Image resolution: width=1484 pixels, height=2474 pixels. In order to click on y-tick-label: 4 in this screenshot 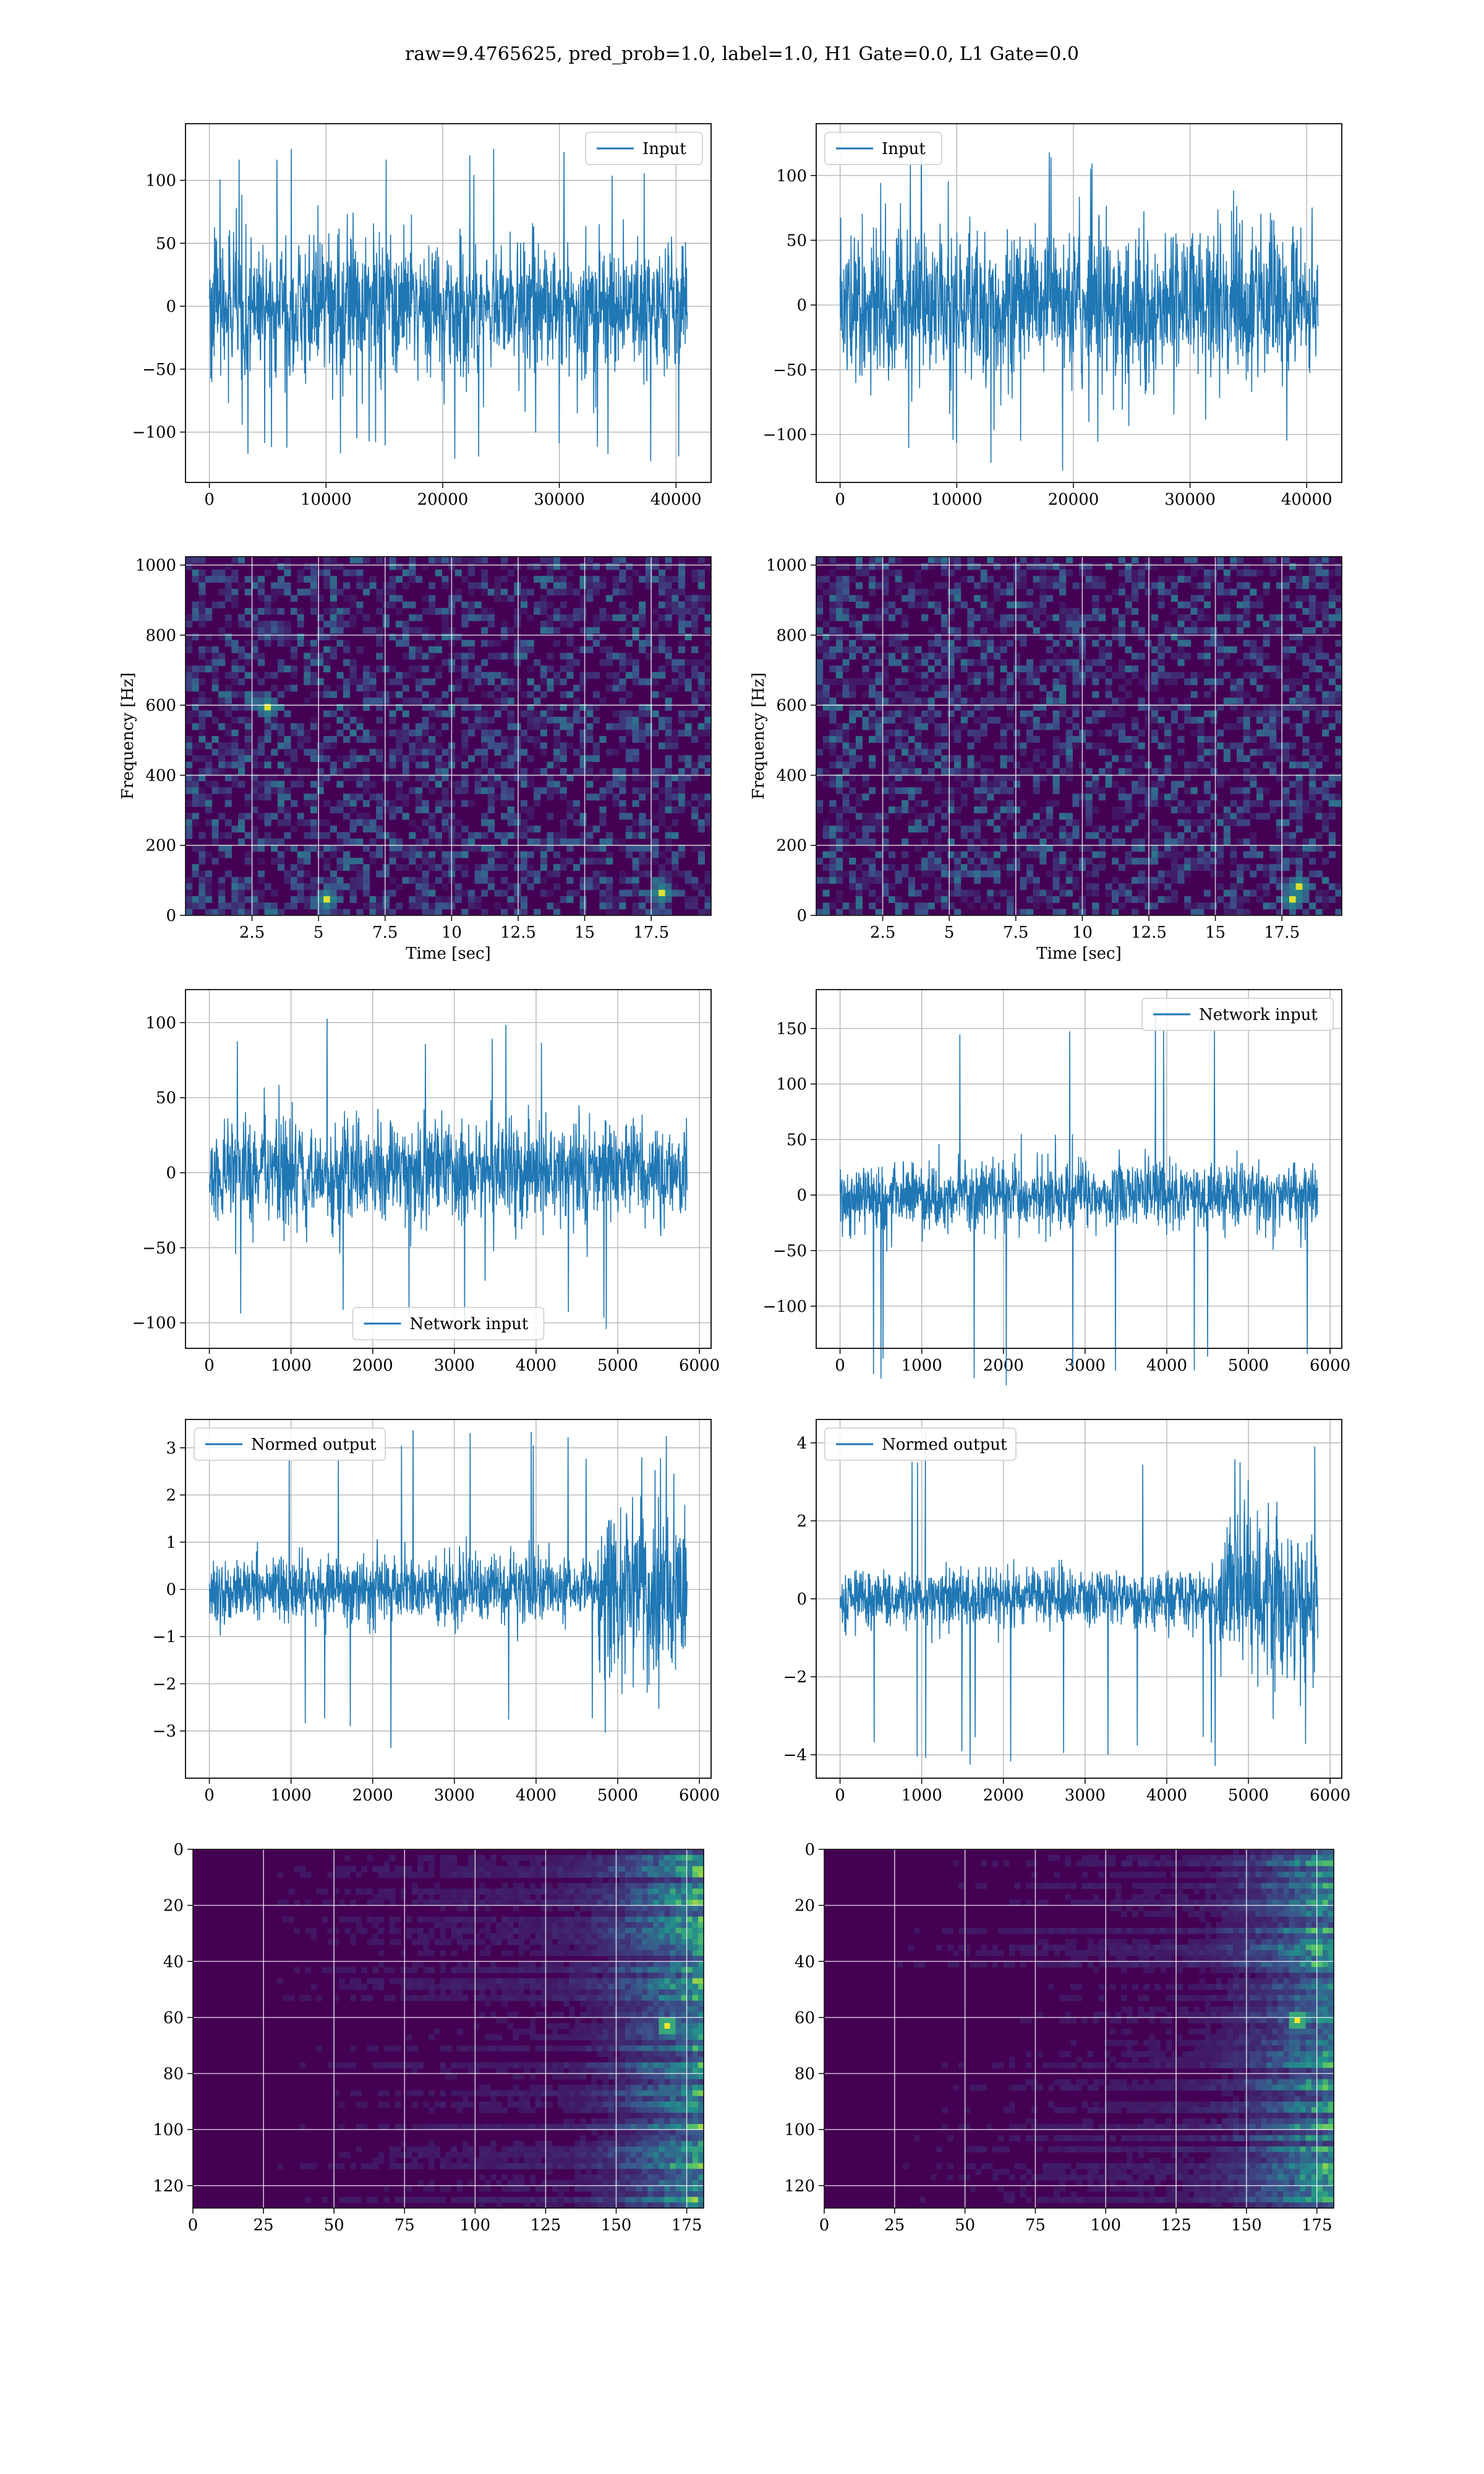, I will do `click(801, 1444)`.